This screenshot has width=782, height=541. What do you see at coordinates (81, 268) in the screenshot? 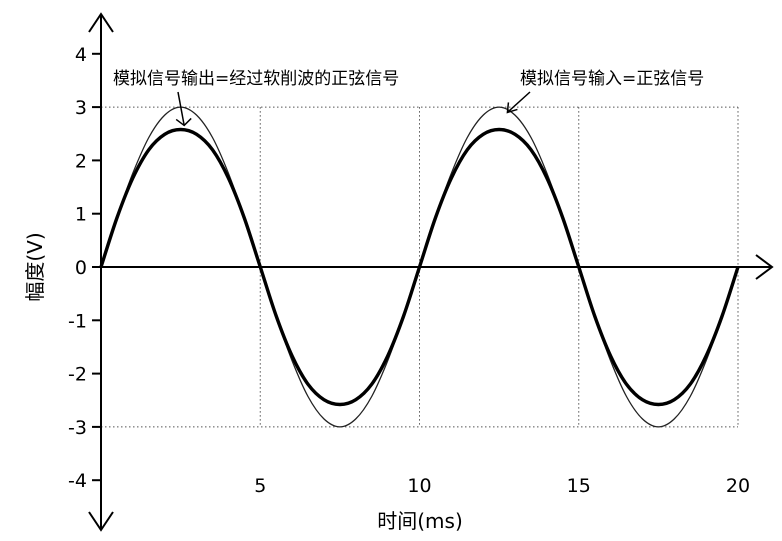
I see `y-tick-label: 0` at bounding box center [81, 268].